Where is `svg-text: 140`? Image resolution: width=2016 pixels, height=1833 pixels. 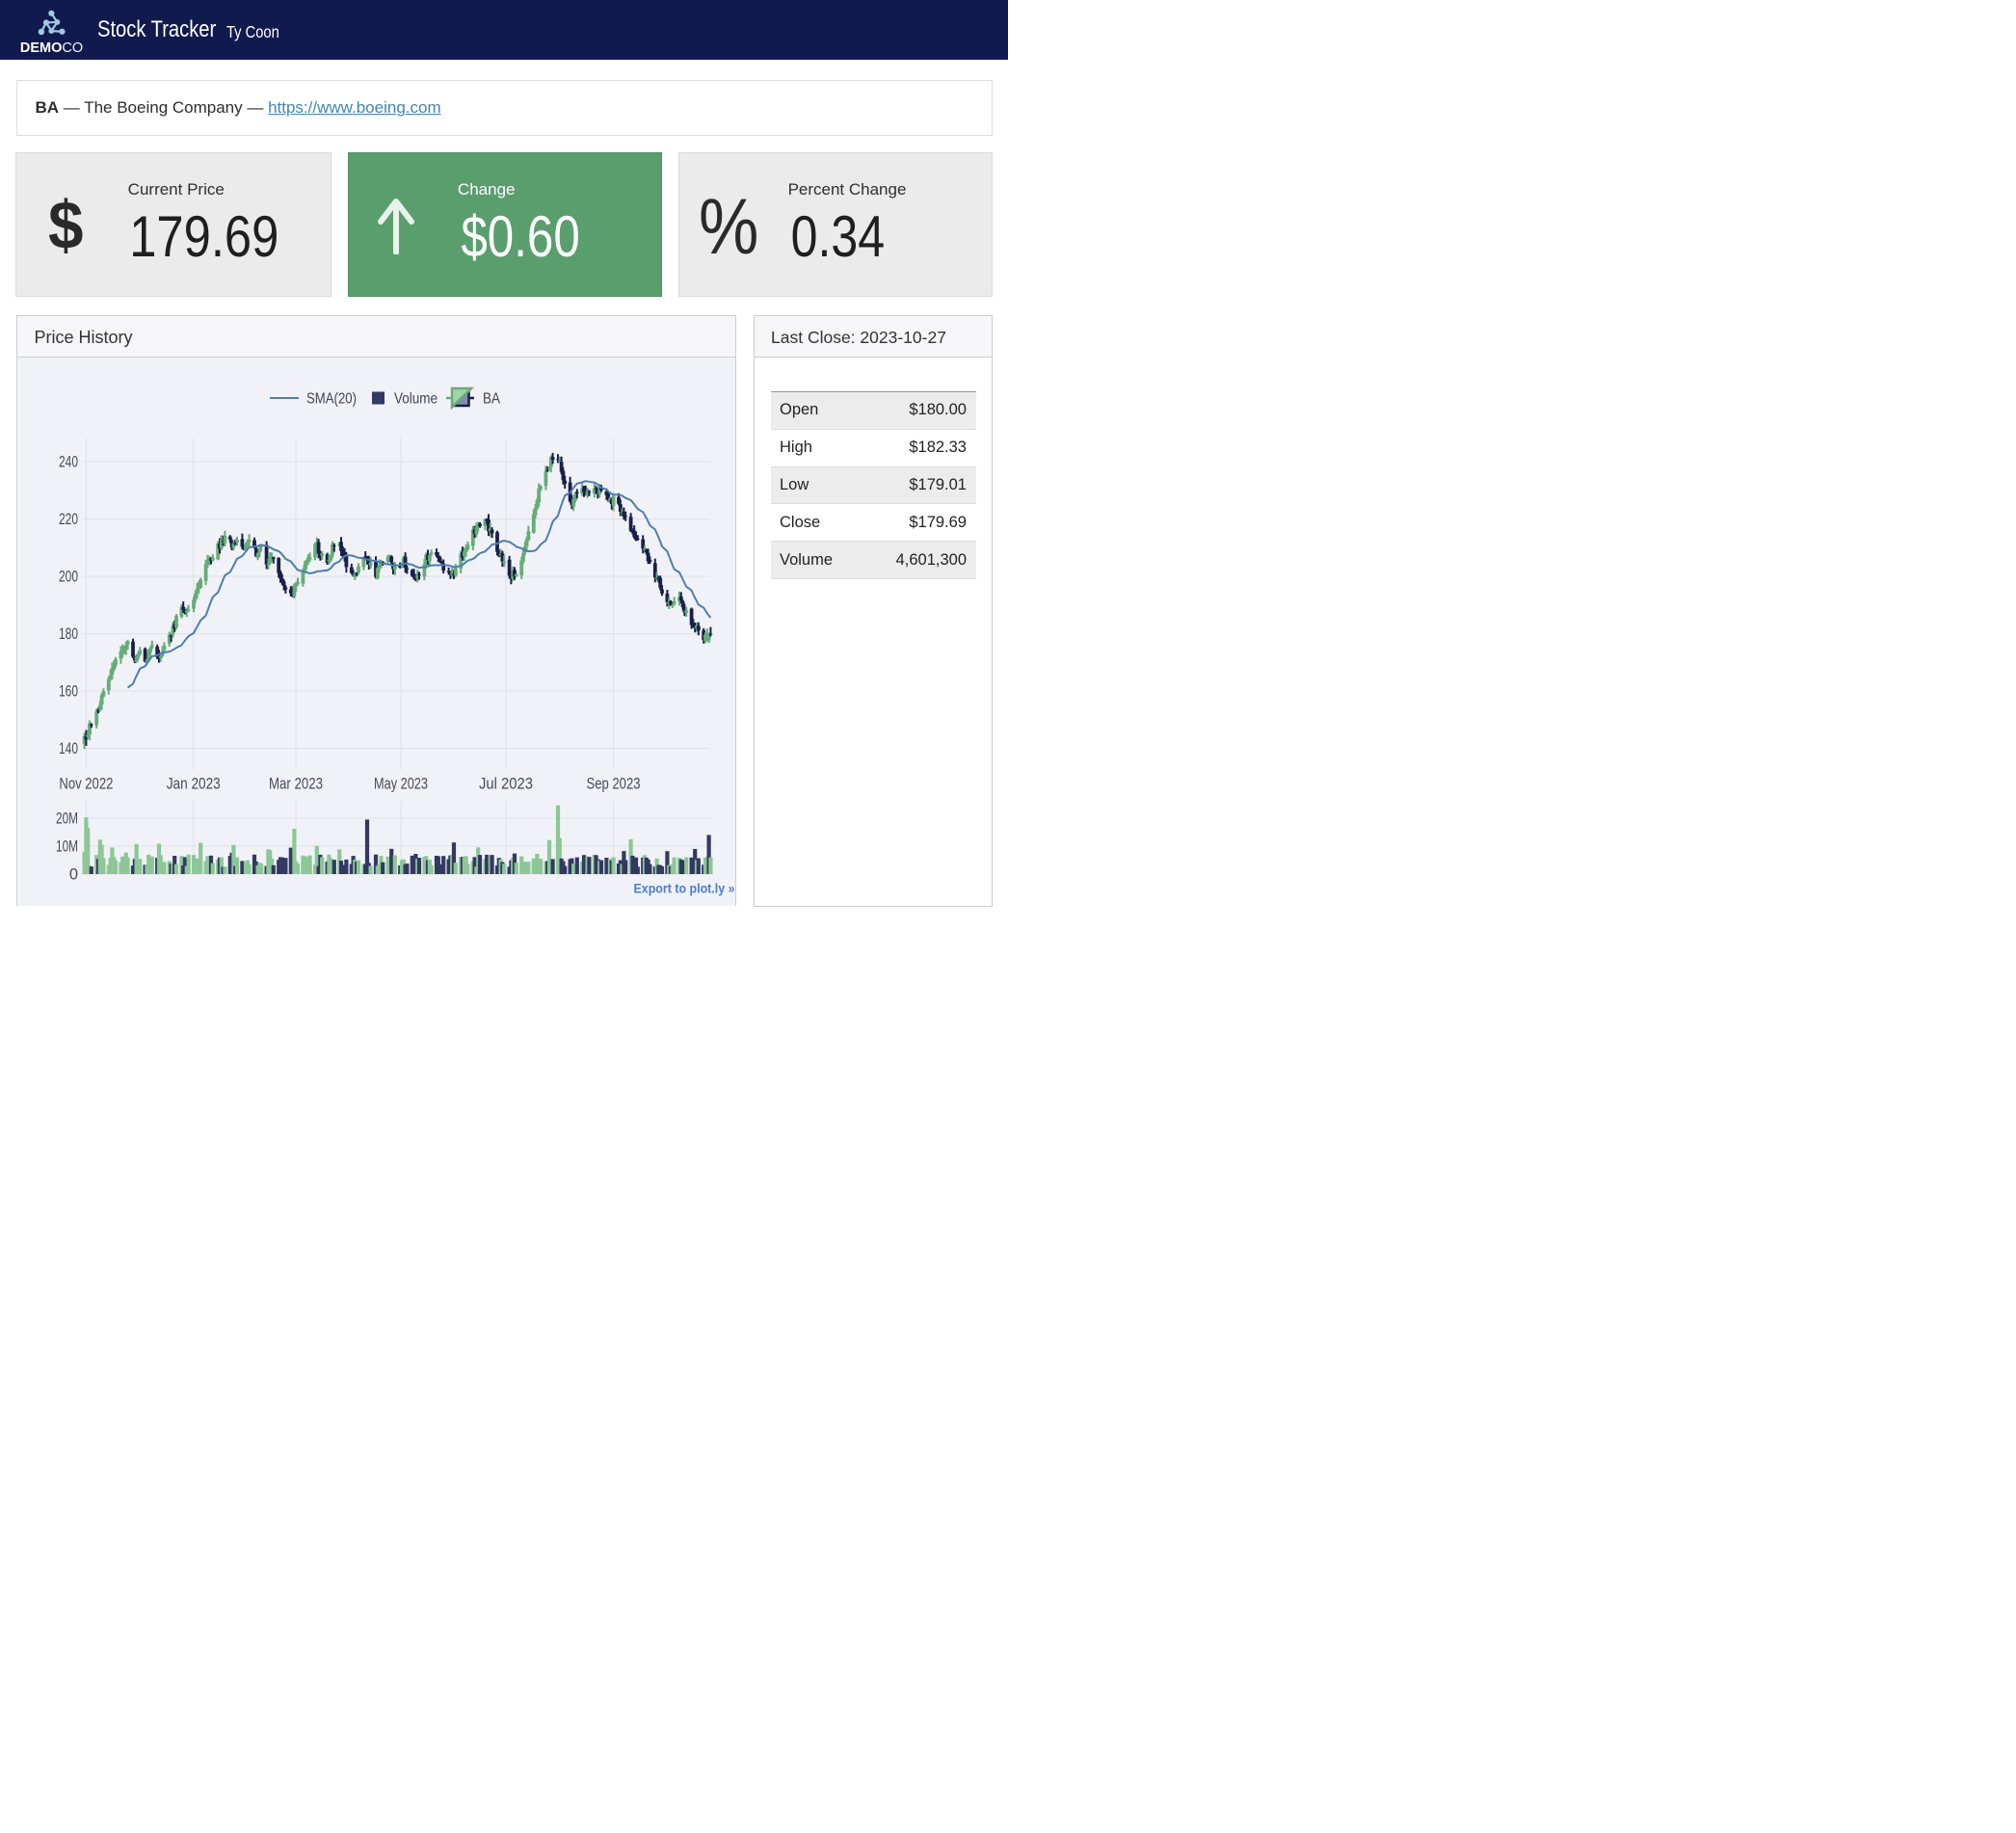 svg-text: 140 is located at coordinates (69, 749).